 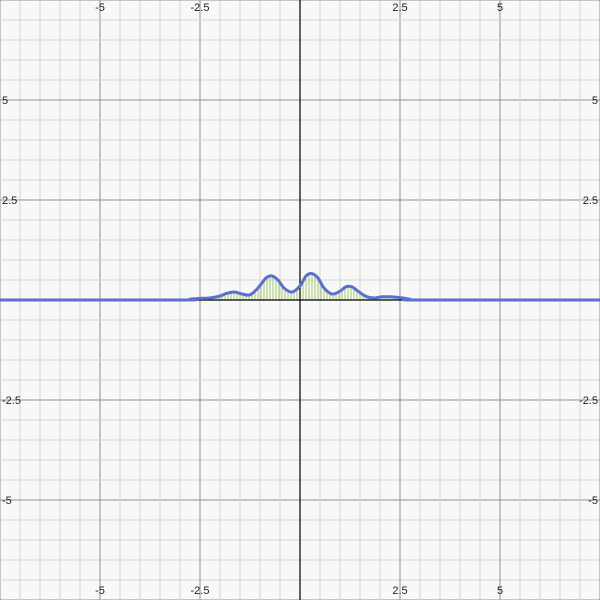 I want to click on y-tick-label-left: 2.5, so click(x=9, y=201).